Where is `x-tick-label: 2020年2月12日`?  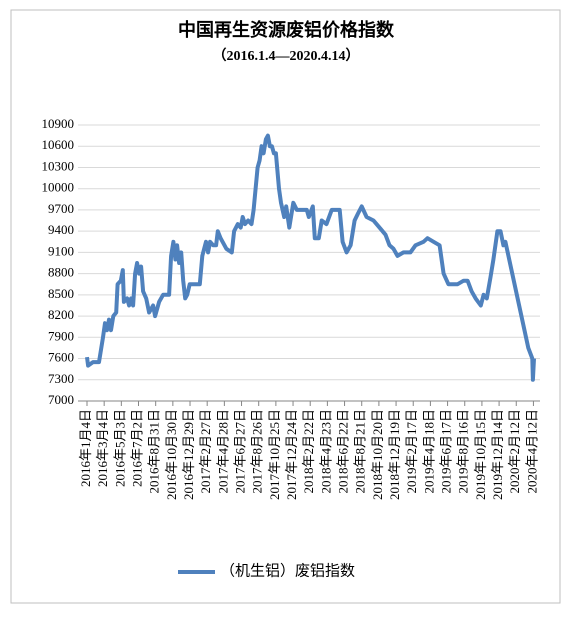 x-tick-label: 2020年2月12日 is located at coordinates (514, 451).